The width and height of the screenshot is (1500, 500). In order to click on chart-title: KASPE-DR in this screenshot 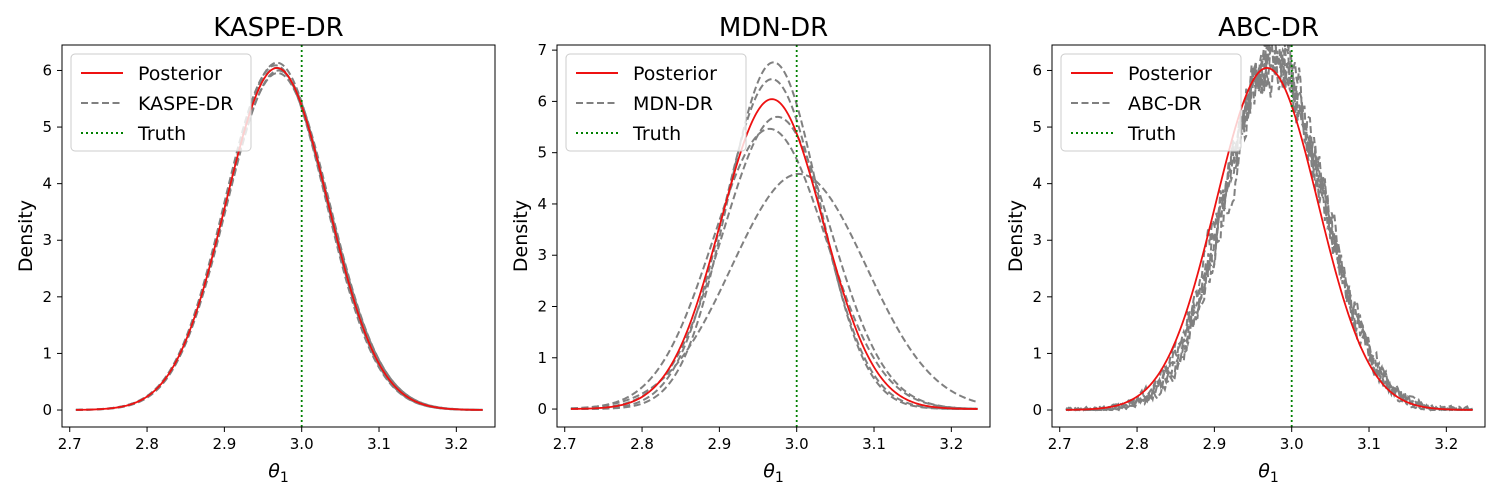, I will do `click(278, 28)`.